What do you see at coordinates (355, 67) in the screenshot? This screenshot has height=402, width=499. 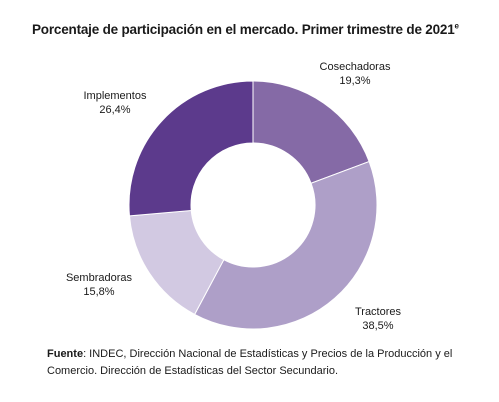 I see `slice-label-cosechadoras-name: Cosechadoras` at bounding box center [355, 67].